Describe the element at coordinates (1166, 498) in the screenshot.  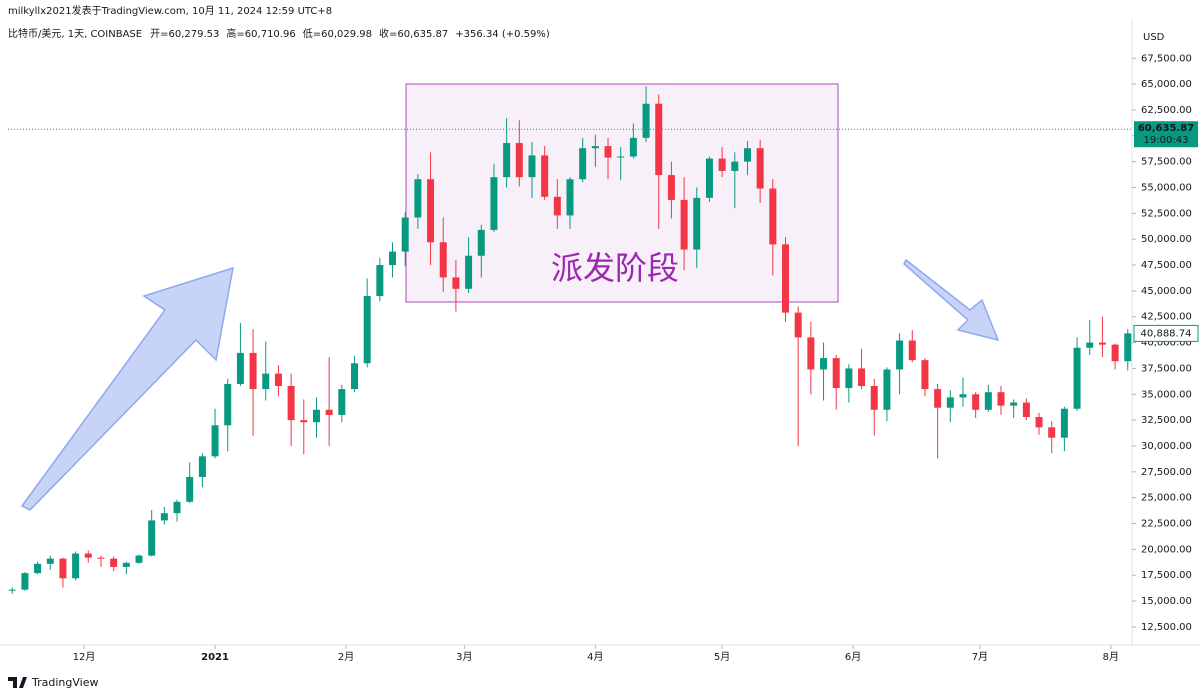
I see `y-tick-label: 25,000.00` at that location.